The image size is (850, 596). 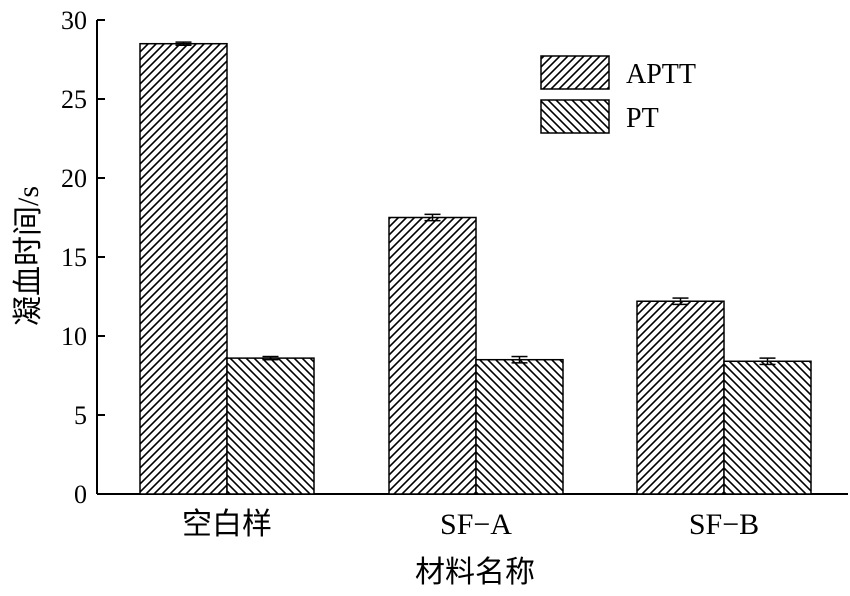 I want to click on y-tick-label: 30, so click(x=74, y=20).